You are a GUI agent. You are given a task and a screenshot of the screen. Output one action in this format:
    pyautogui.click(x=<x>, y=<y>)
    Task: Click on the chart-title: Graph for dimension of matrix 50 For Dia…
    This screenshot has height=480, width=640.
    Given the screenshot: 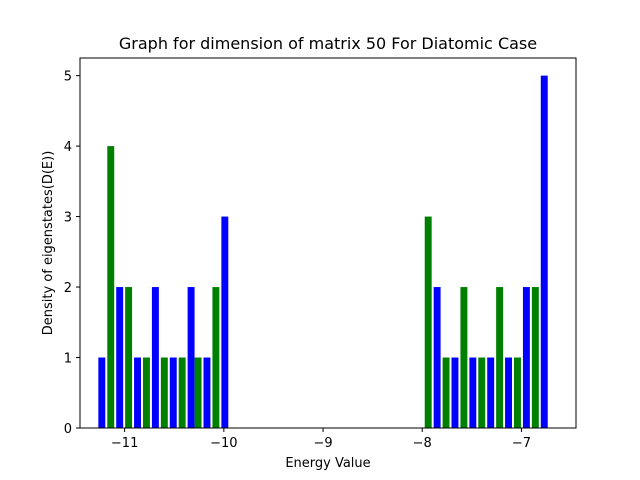 What is the action you would take?
    pyautogui.click(x=328, y=43)
    